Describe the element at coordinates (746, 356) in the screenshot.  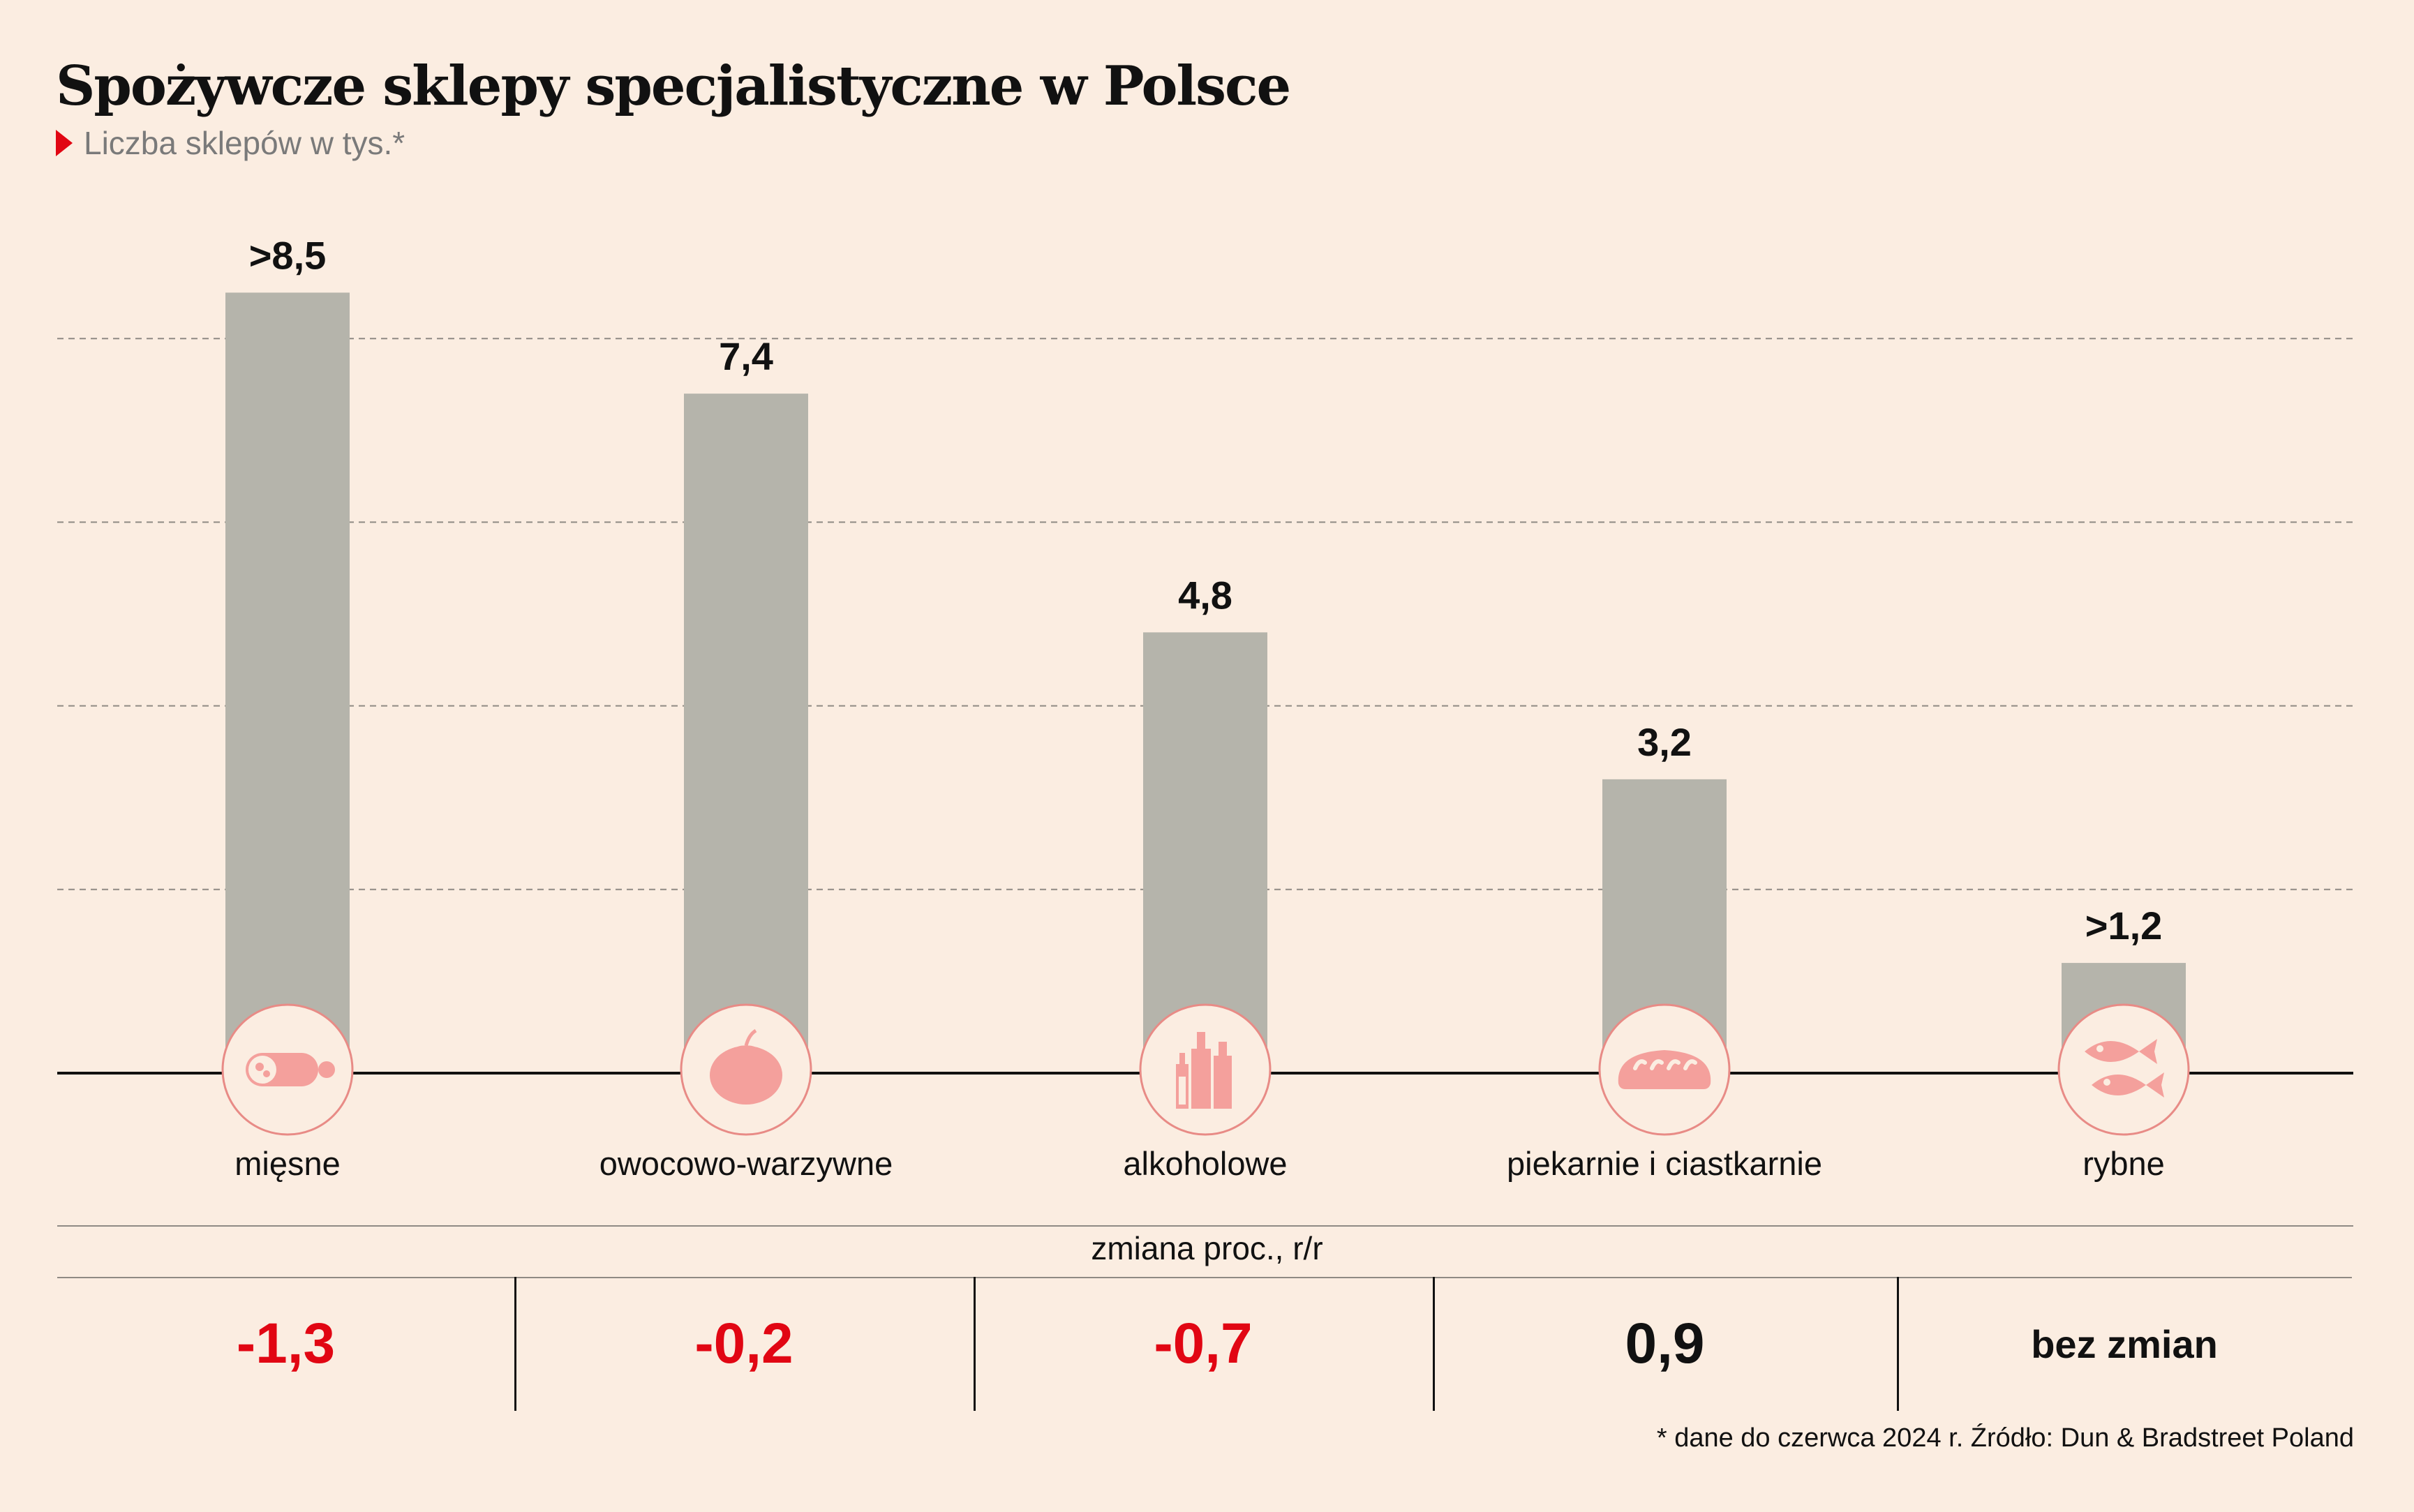
I see `value-label: 7,4` at that location.